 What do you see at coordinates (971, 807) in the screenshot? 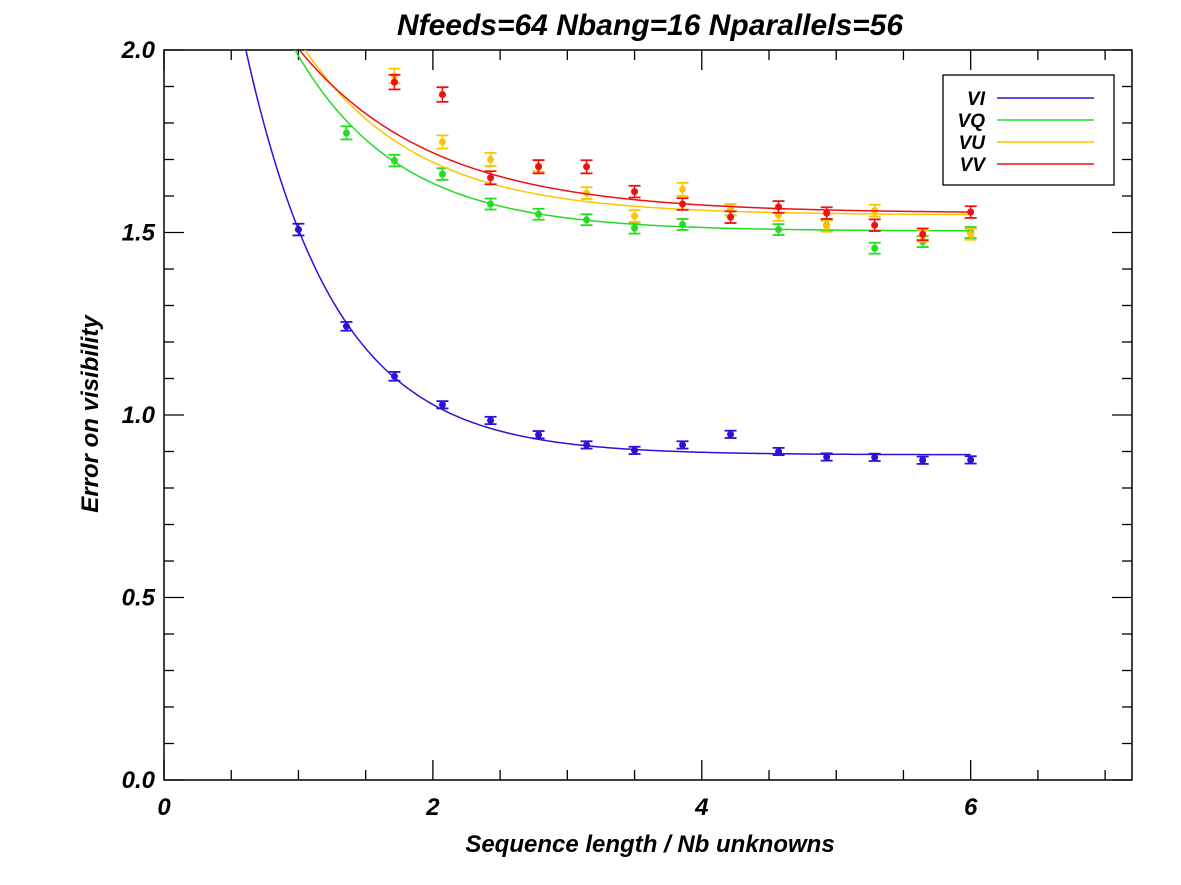
I see `x-tick-label: 6` at bounding box center [971, 807].